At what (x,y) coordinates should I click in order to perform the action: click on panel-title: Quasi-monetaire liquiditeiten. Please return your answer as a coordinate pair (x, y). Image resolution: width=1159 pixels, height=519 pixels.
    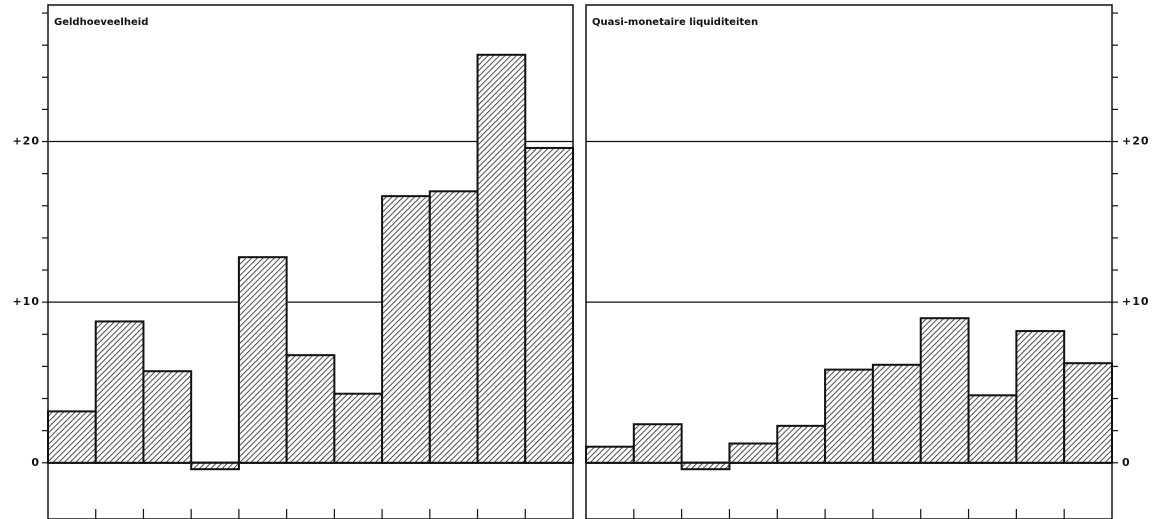
    Looking at the image, I should click on (675, 22).